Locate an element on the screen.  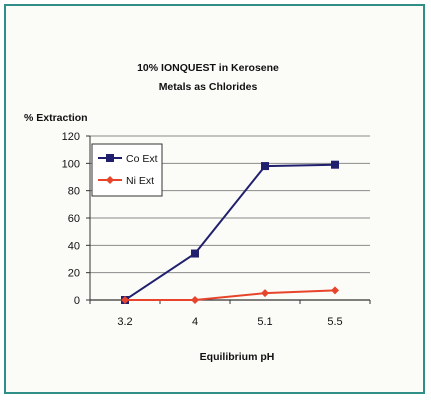
y-tick-label: 80 is located at coordinates (74, 192).